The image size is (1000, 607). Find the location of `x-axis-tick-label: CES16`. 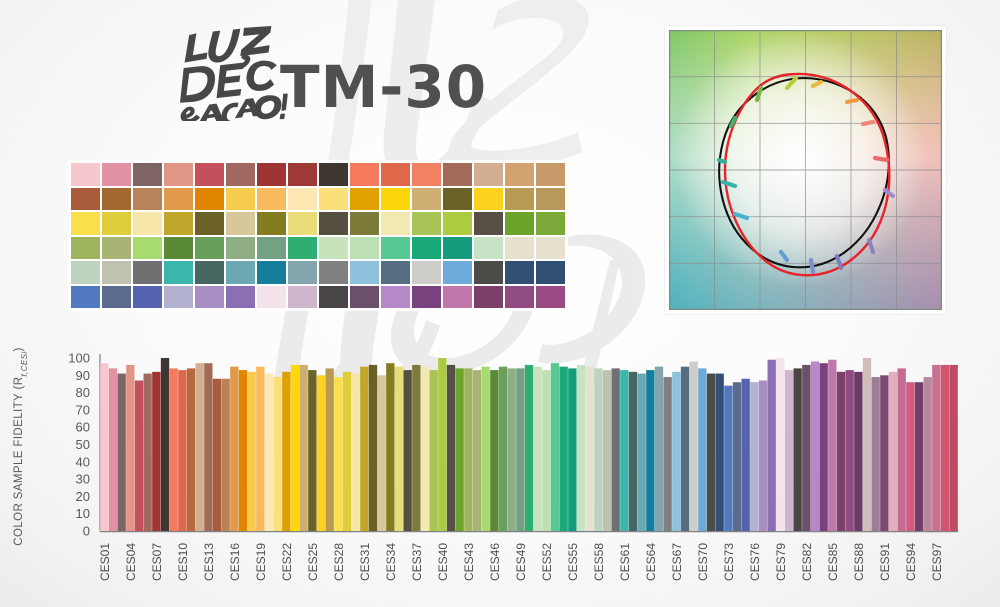

x-axis-tick-label: CES16 is located at coordinates (235, 562).